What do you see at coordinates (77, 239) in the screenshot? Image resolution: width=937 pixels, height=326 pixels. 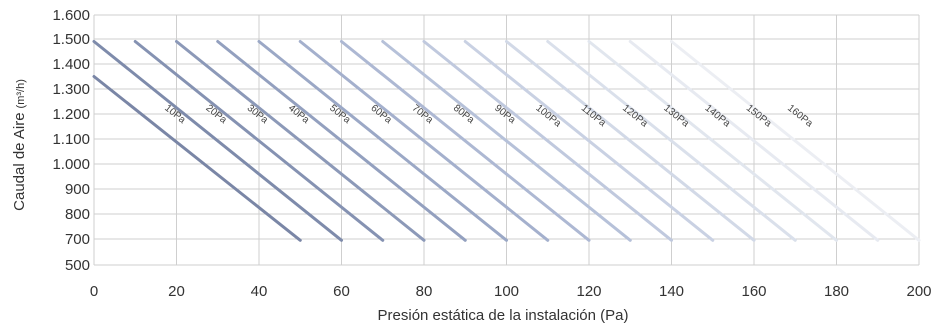 I see `y-tick-label: 700` at bounding box center [77, 239].